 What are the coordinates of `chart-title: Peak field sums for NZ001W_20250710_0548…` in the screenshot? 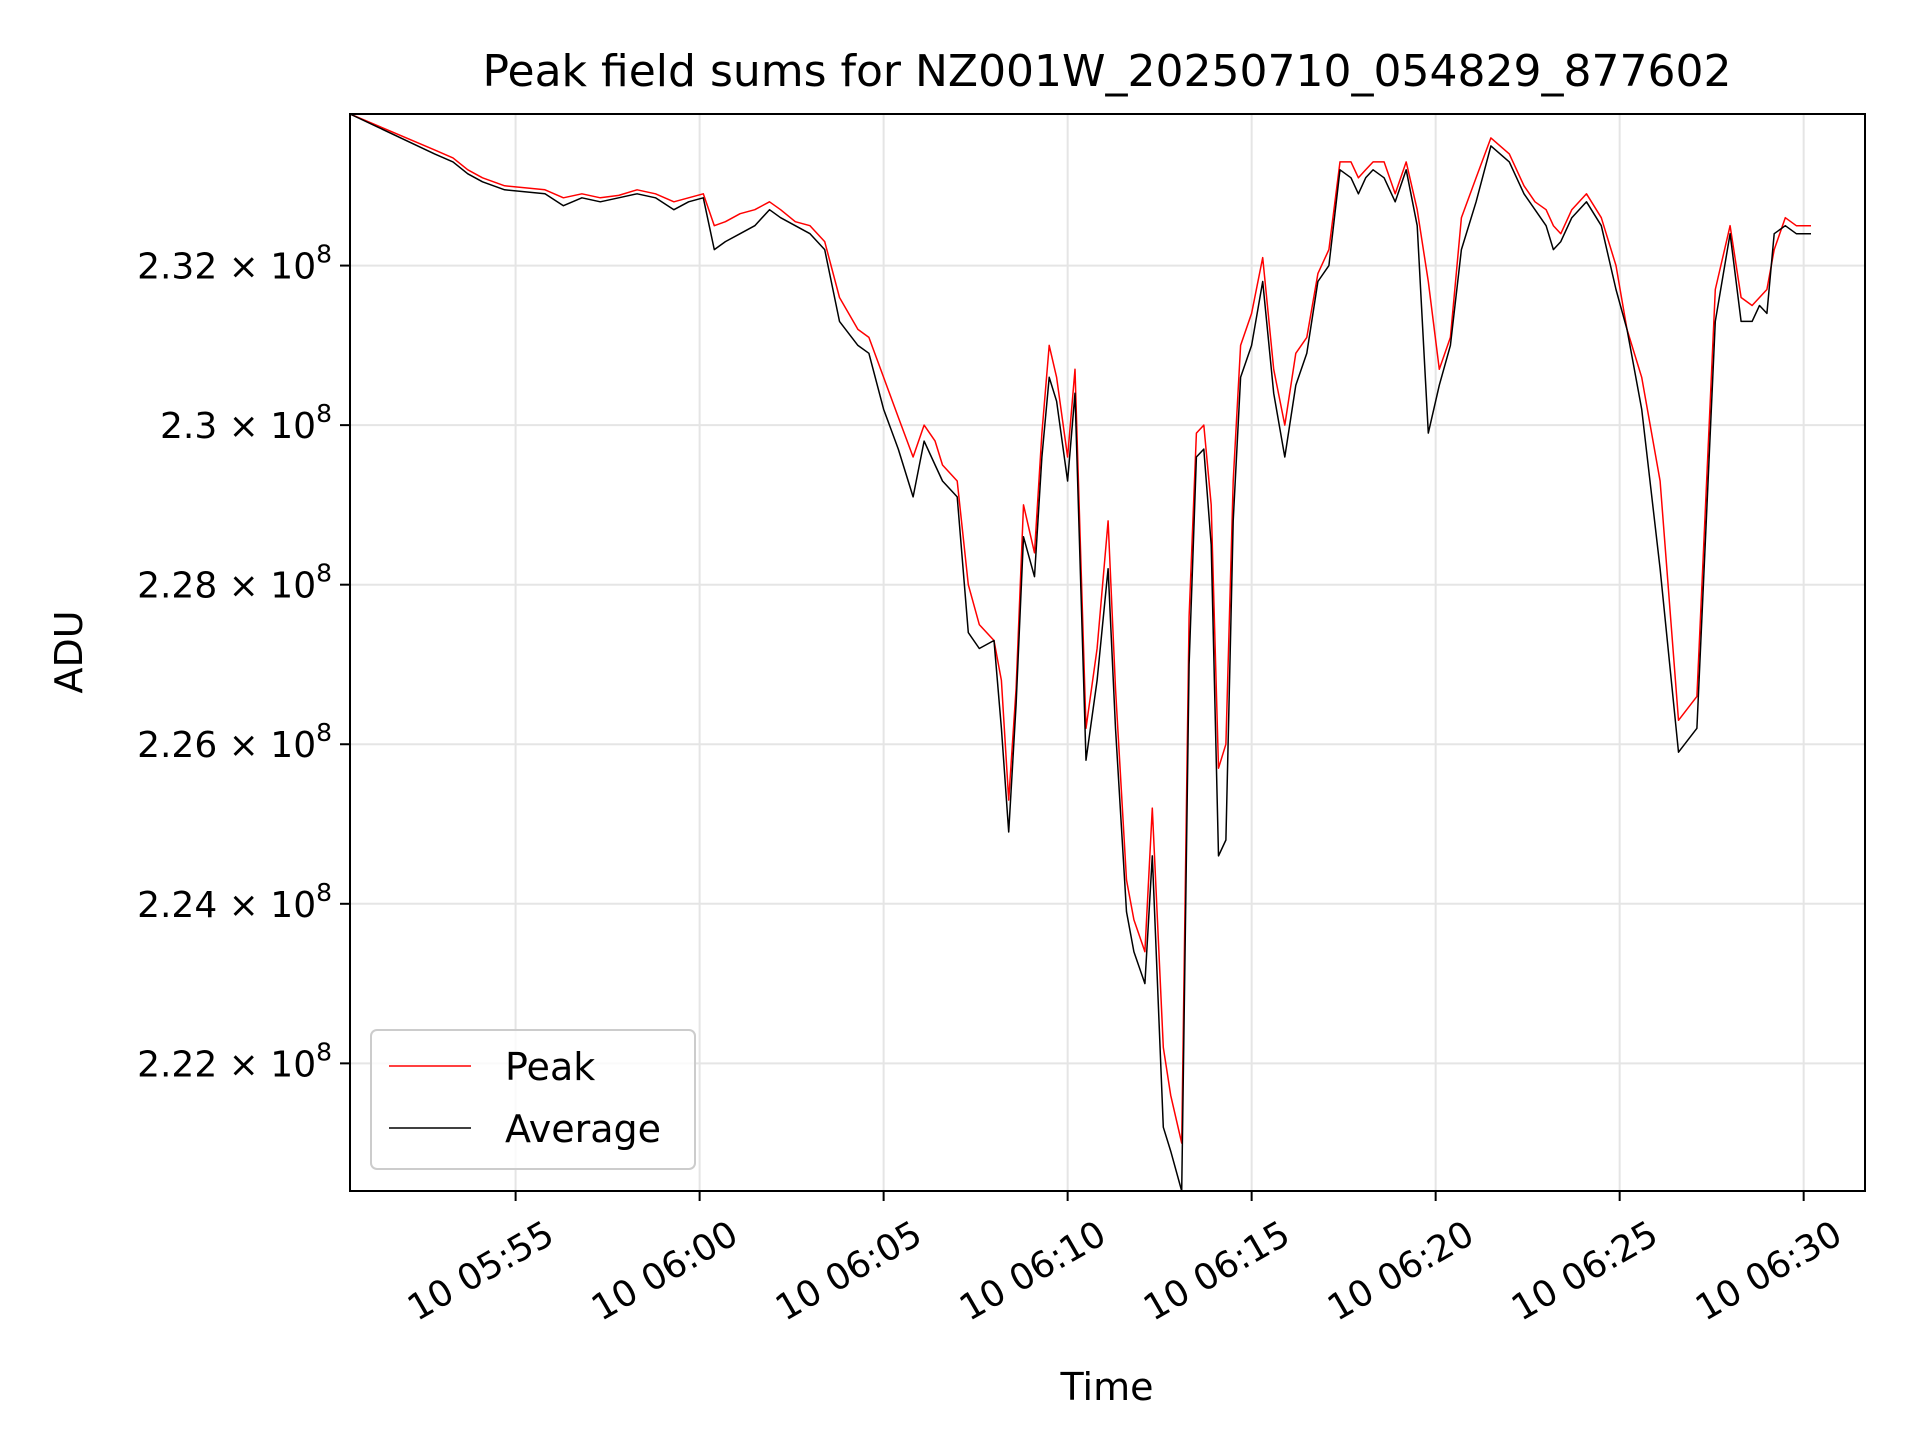 It's located at (1107, 71).